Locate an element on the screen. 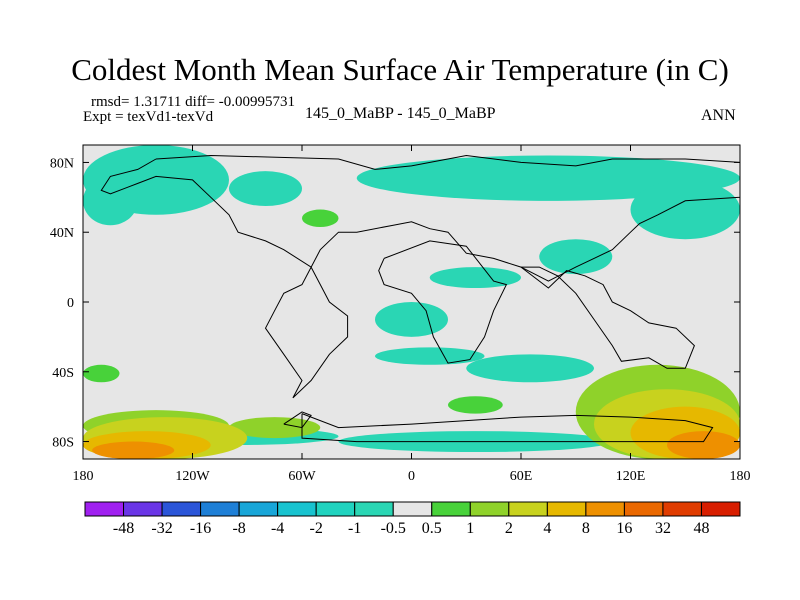 The height and width of the screenshot is (600, 800). stats-line: rmsd= 1.31711 diff= -0.00995731 is located at coordinates (193, 102).